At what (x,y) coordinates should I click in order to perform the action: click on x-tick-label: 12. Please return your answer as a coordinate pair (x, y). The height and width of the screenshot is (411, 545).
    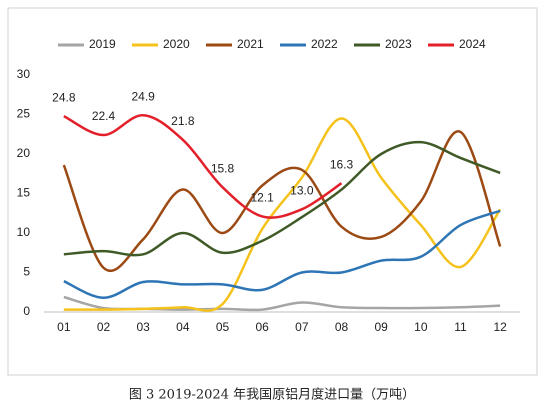
    Looking at the image, I should click on (500, 327).